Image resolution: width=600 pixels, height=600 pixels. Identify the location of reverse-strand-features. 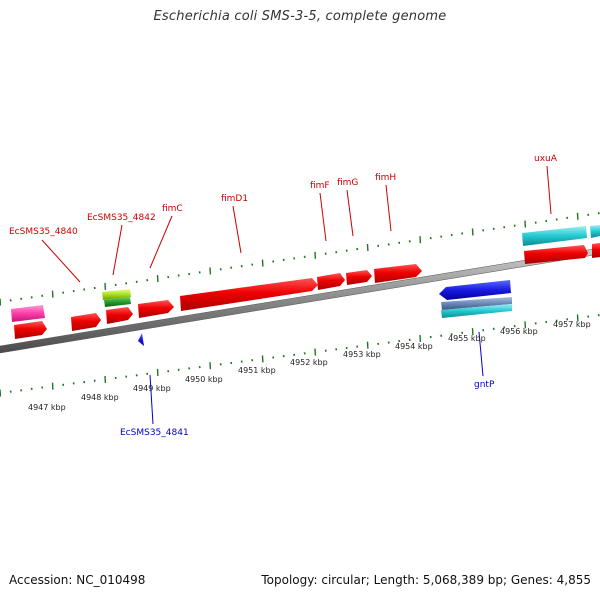
(475, 299).